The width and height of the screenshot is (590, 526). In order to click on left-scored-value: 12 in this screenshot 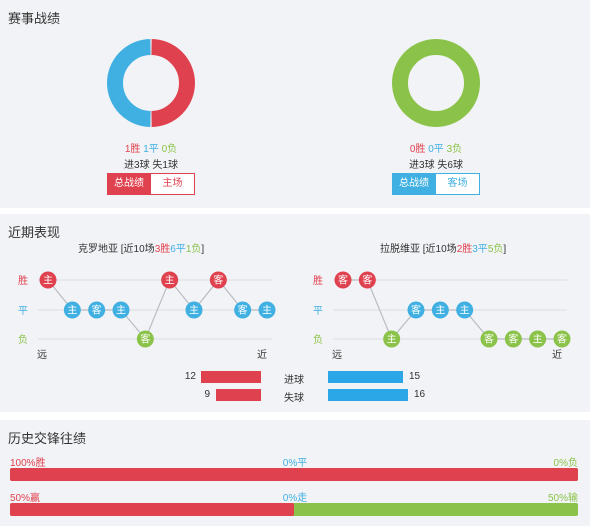, I will do `click(190, 376)`.